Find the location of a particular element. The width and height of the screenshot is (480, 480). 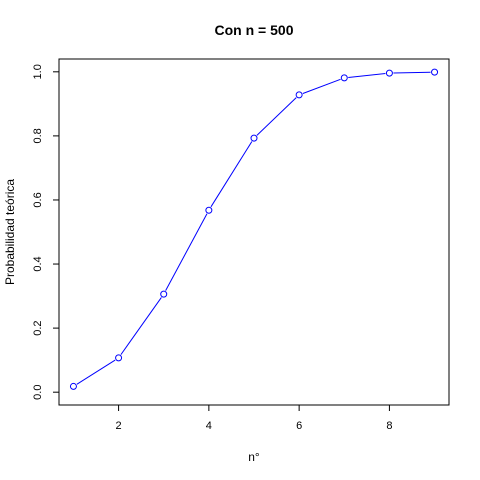

y-tick-label: 0.4 is located at coordinates (38, 263).